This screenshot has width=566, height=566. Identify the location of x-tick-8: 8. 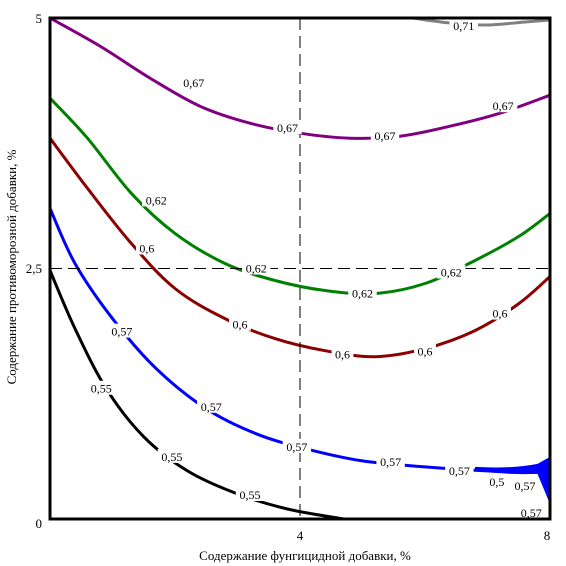
(547, 535).